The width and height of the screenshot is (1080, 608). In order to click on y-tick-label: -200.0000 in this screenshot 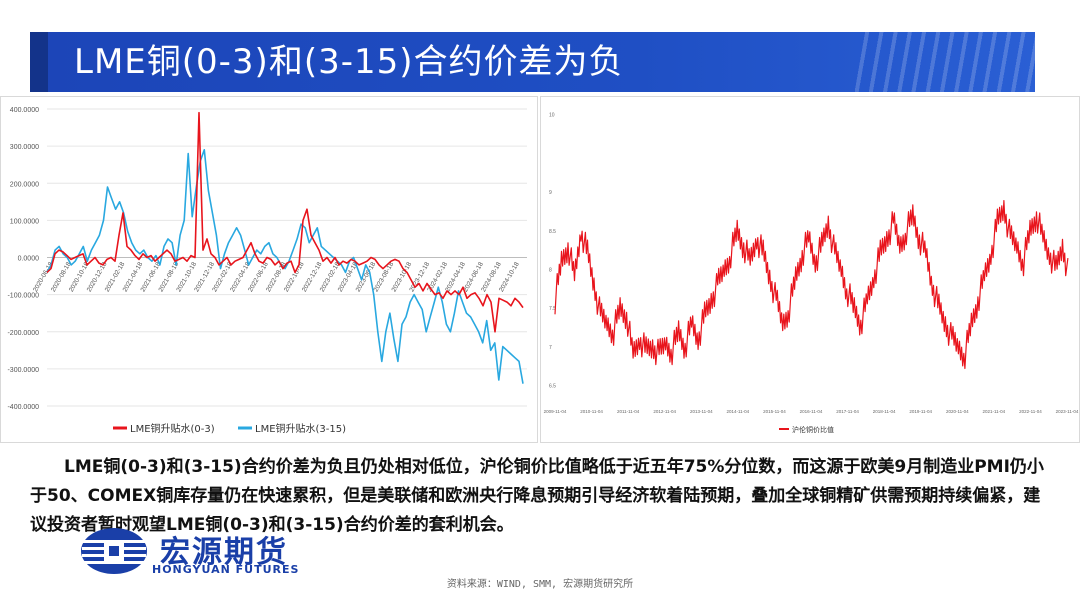, I will do `click(23, 333)`.